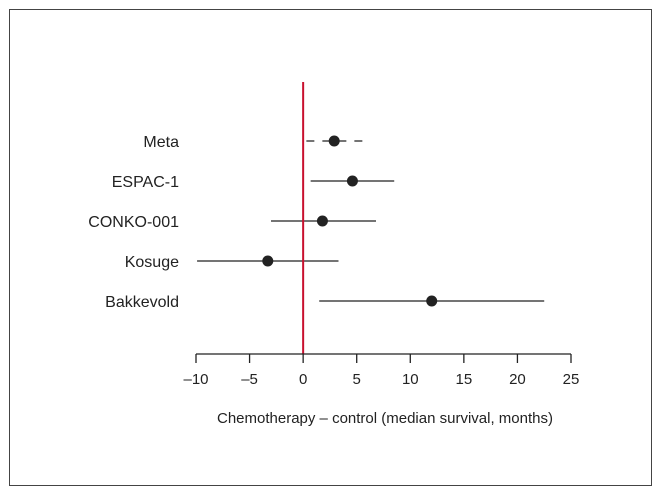 The width and height of the screenshot is (661, 495). Describe the element at coordinates (381, 371) in the screenshot. I see `x-axis-ticks: –10 –5 0 5 10 15 20 25` at that location.